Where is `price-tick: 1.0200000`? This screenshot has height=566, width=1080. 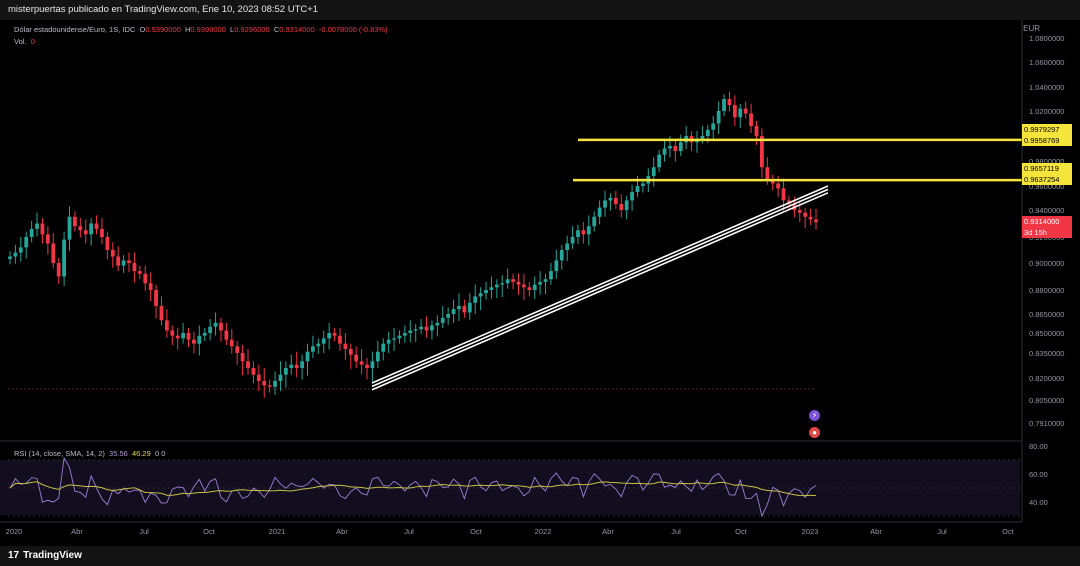 price-tick: 1.0200000 is located at coordinates (1046, 111).